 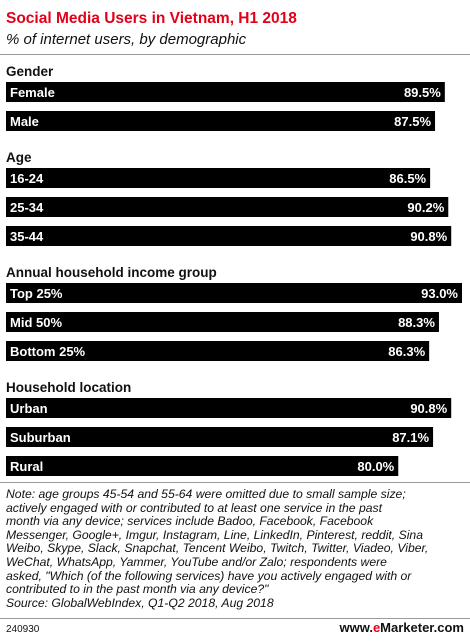 I want to click on bar-value-label: 86.5%, so click(x=407, y=178).